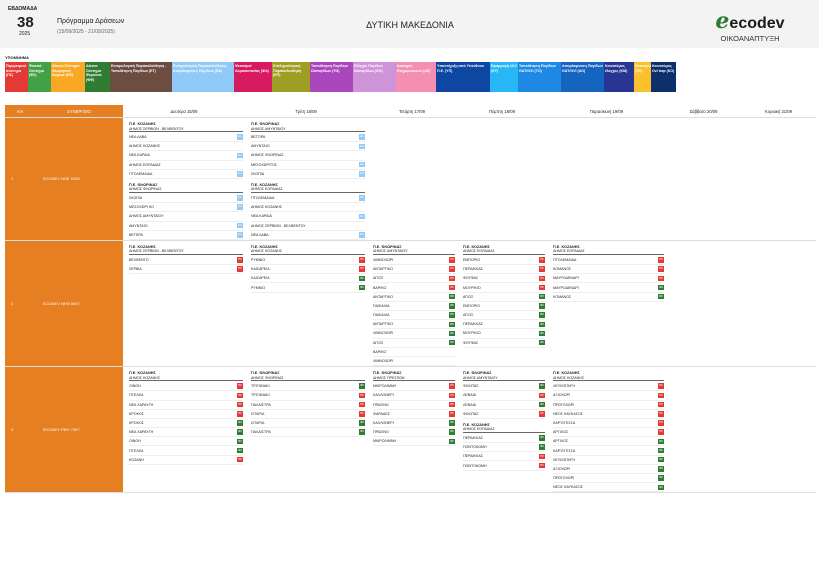 Image resolution: width=819 pixels, height=579 pixels. What do you see at coordinates (141, 207) in the screenshot?
I see `location-name: ΜΕΣΟΧΩΡΙ ΚΟ` at bounding box center [141, 207].